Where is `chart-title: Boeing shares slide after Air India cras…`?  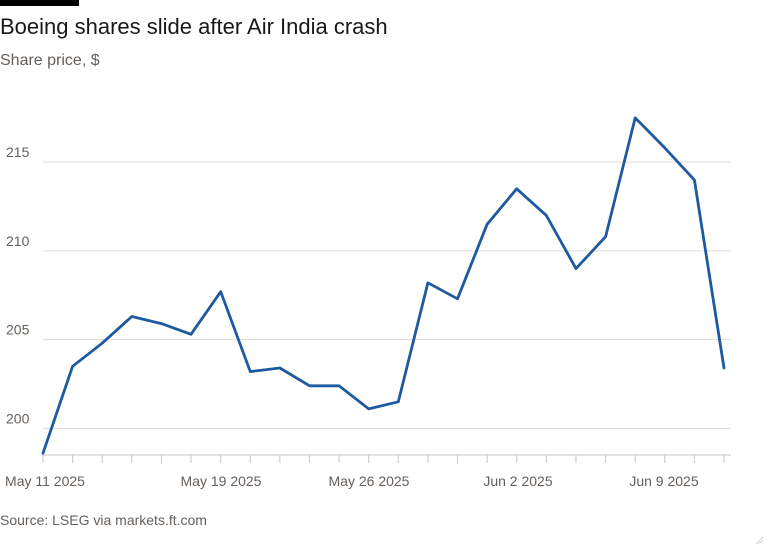 chart-title: Boeing shares slide after Air India cras… is located at coordinates (194, 26).